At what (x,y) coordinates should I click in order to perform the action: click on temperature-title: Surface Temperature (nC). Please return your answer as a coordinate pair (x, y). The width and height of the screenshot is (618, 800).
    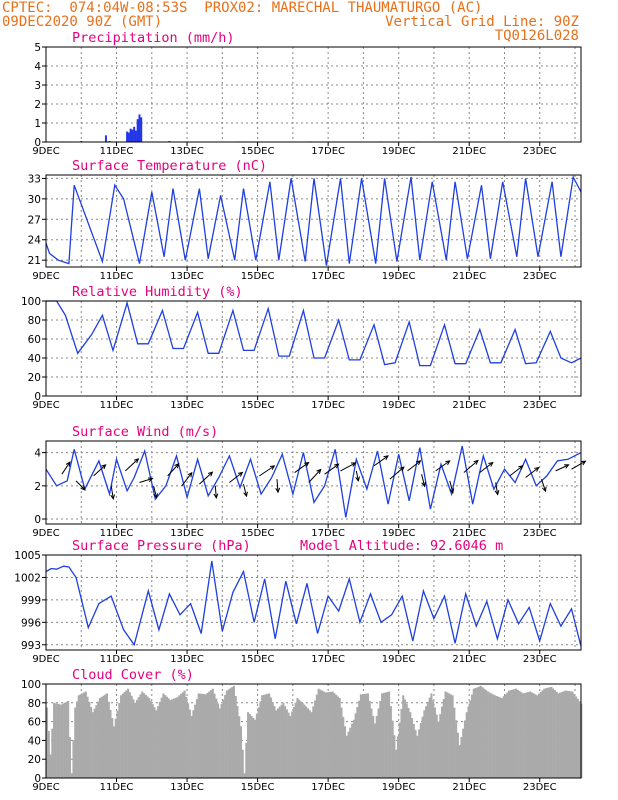
    Looking at the image, I should click on (169, 166).